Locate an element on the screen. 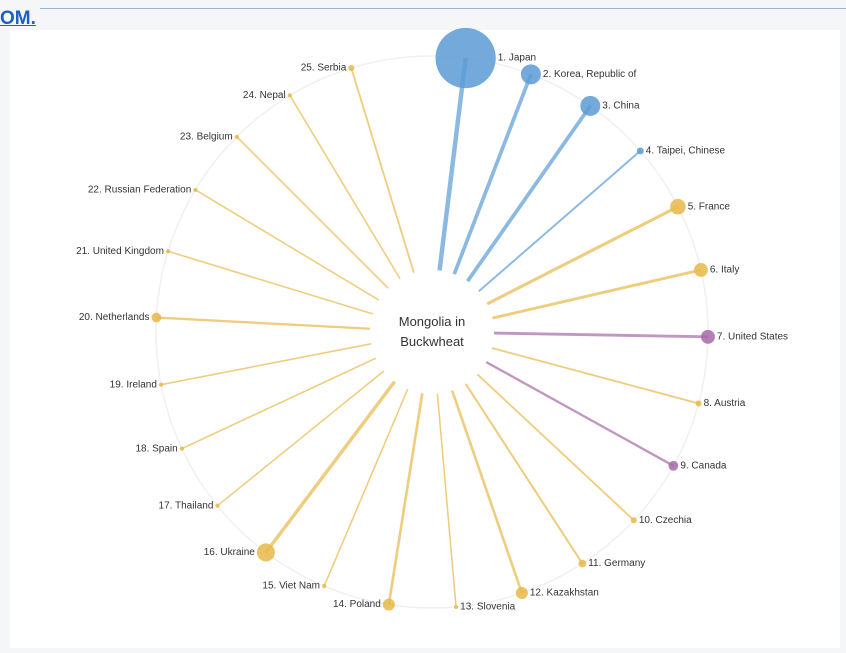 The width and height of the screenshot is (846, 653). top-bar is located at coordinates (443, 4).